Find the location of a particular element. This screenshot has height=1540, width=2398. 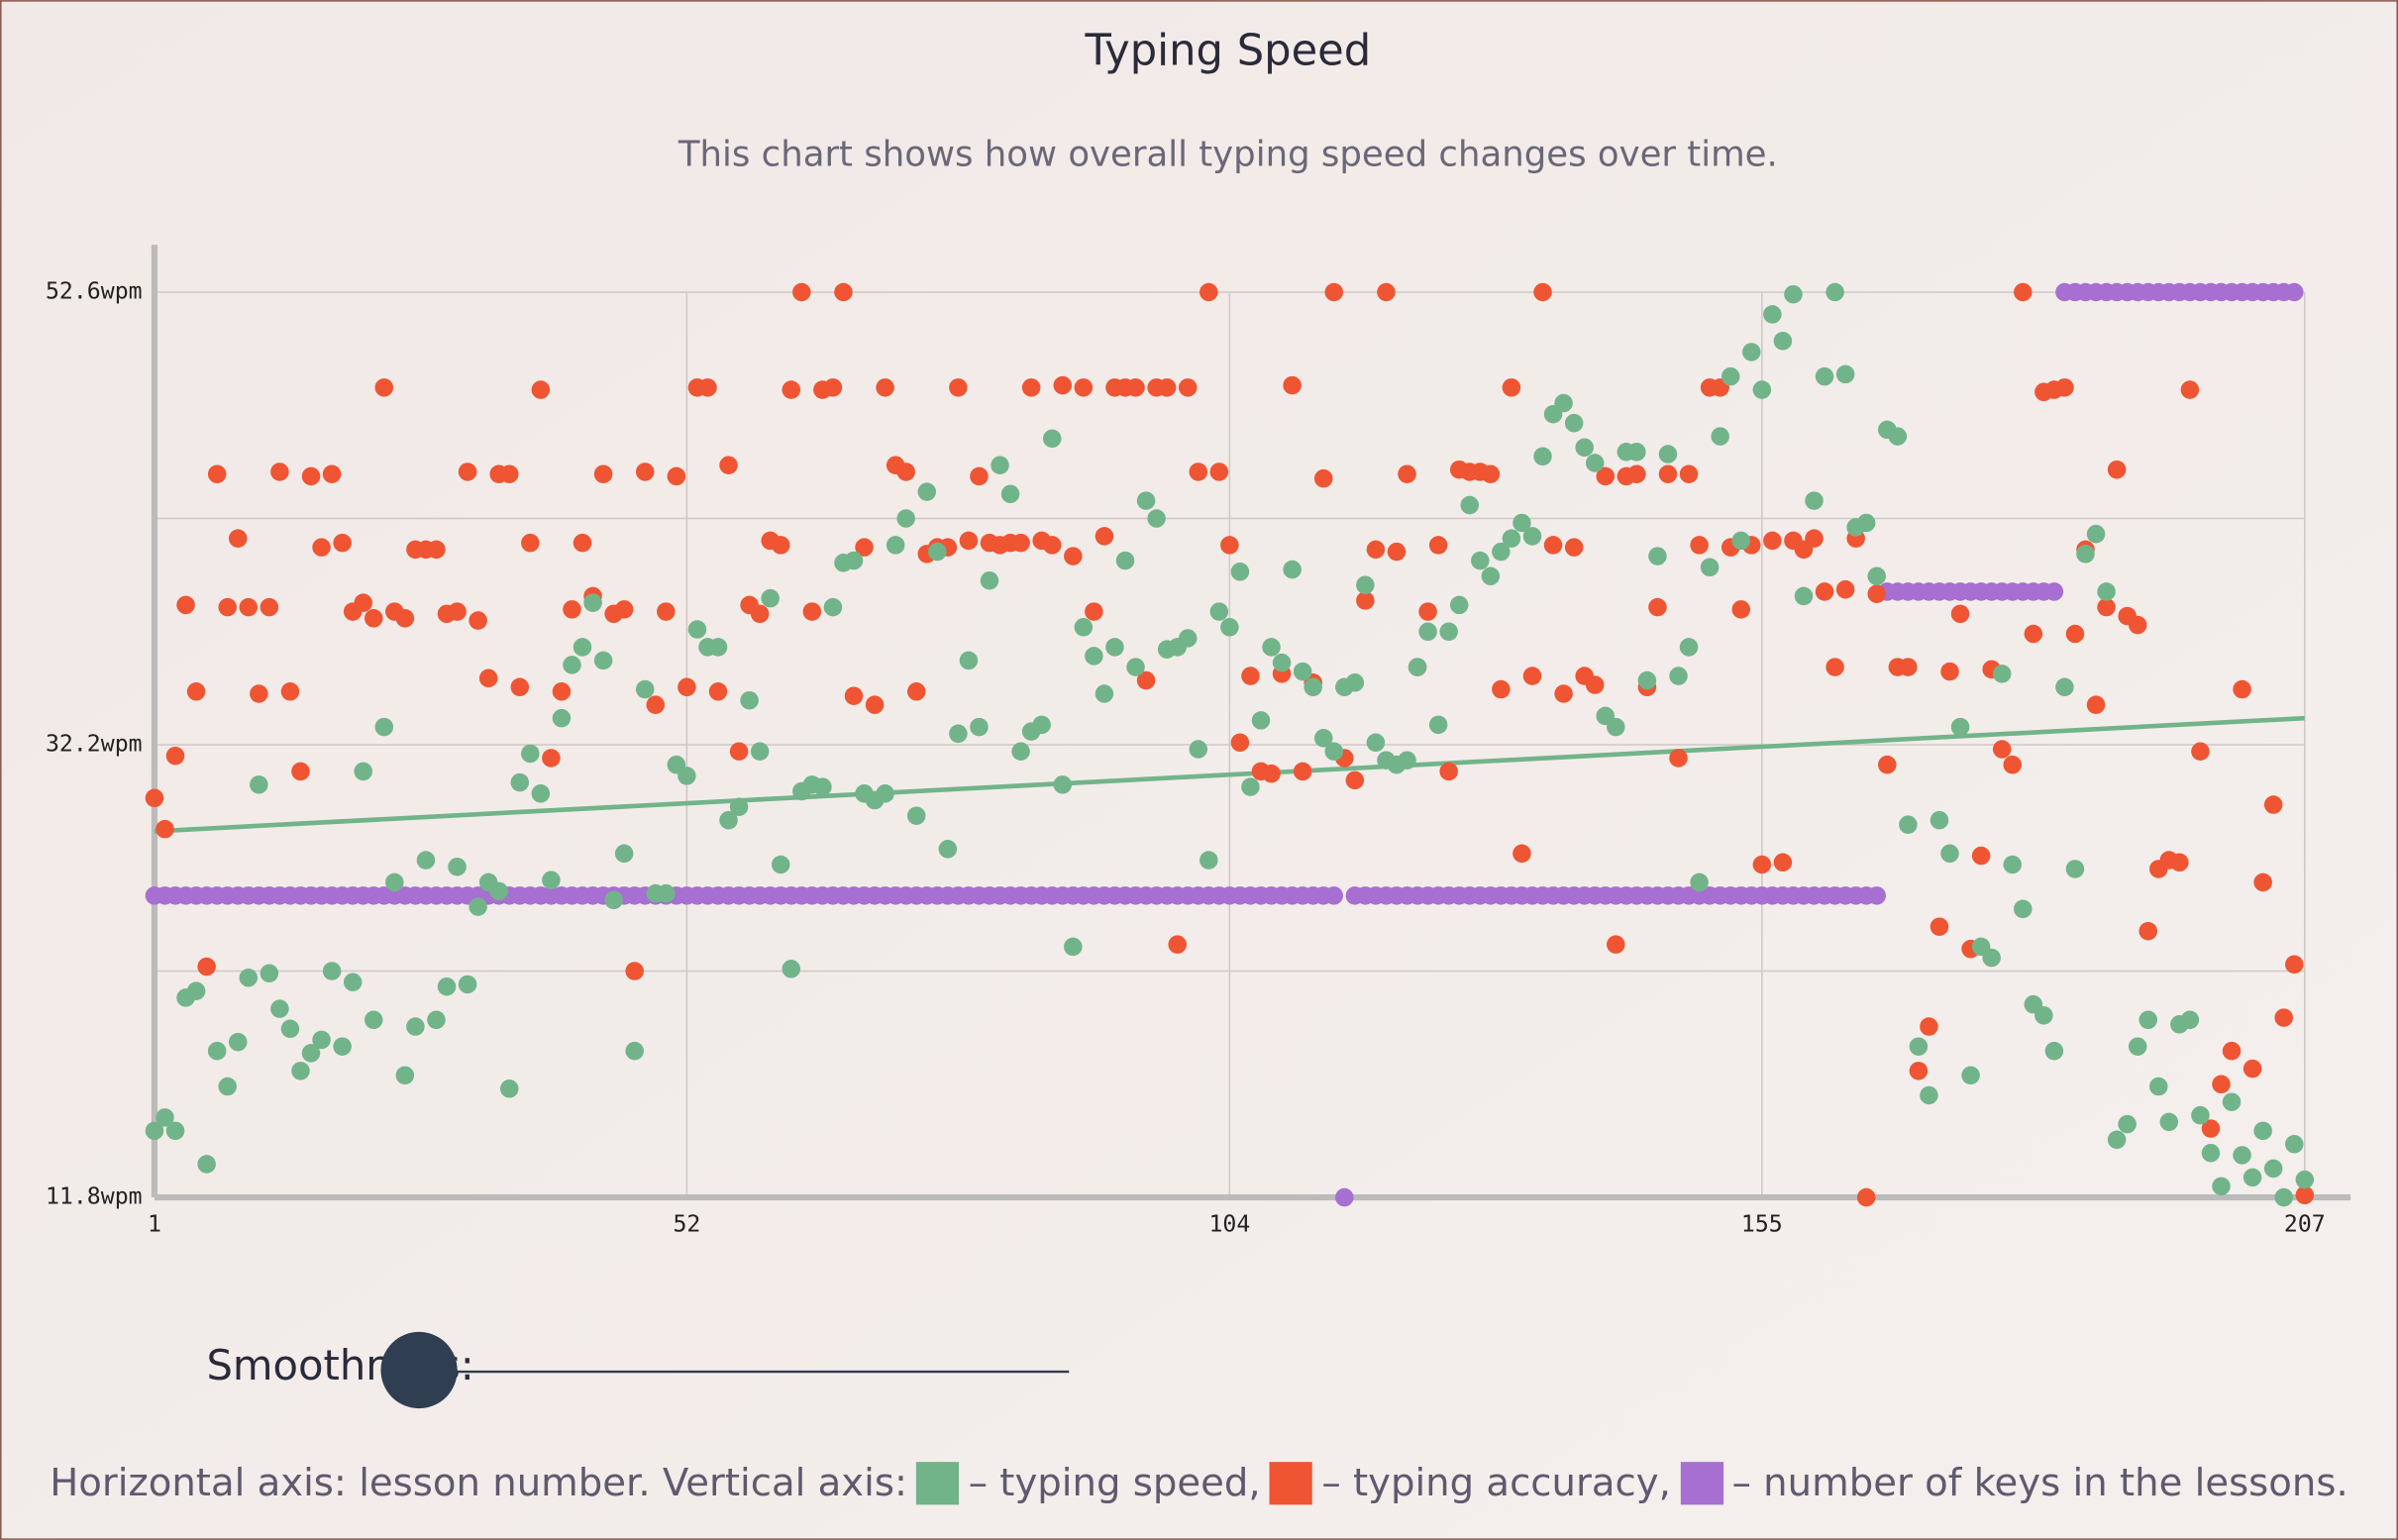

slider-knob is located at coordinates (419, 1370).